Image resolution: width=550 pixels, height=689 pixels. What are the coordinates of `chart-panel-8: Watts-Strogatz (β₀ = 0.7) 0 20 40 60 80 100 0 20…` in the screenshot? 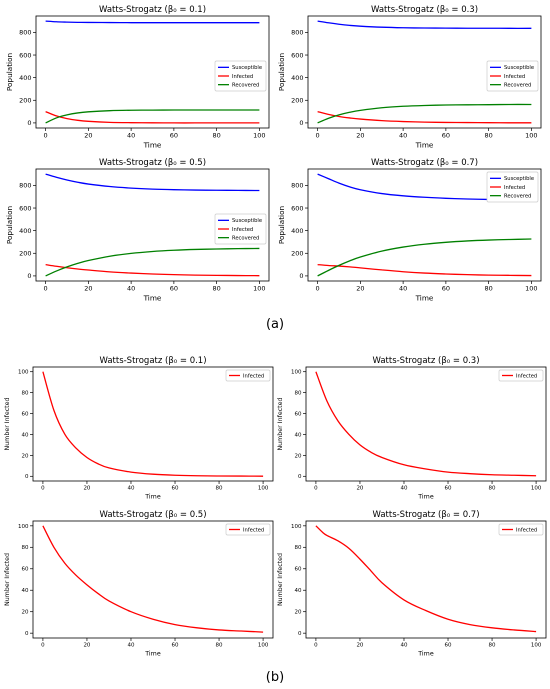 It's located at (412, 584).